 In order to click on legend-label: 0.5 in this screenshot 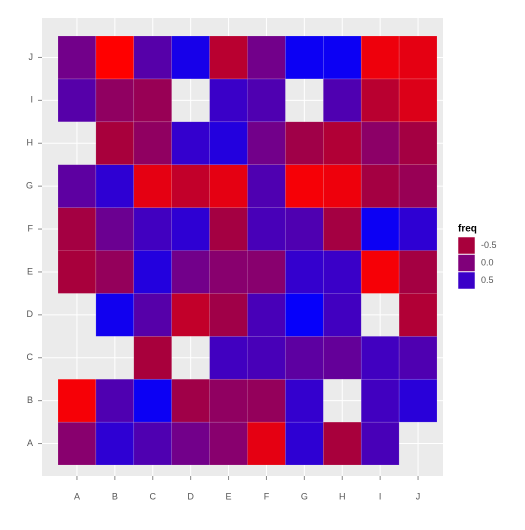, I will do `click(487, 280)`.